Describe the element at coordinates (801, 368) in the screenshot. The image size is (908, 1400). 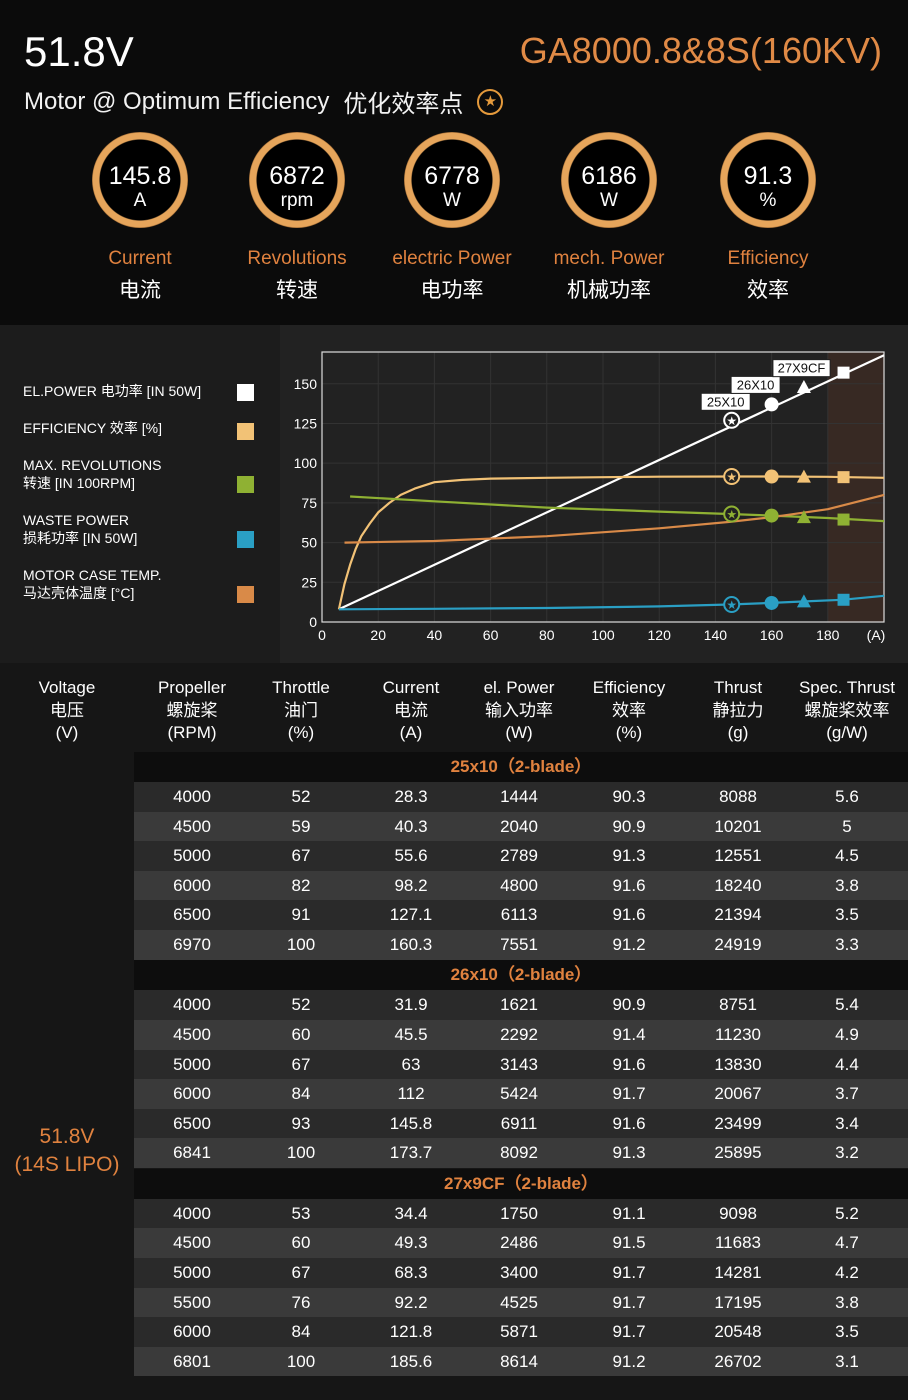
I see `marker-label-27x9cf-box` at that location.